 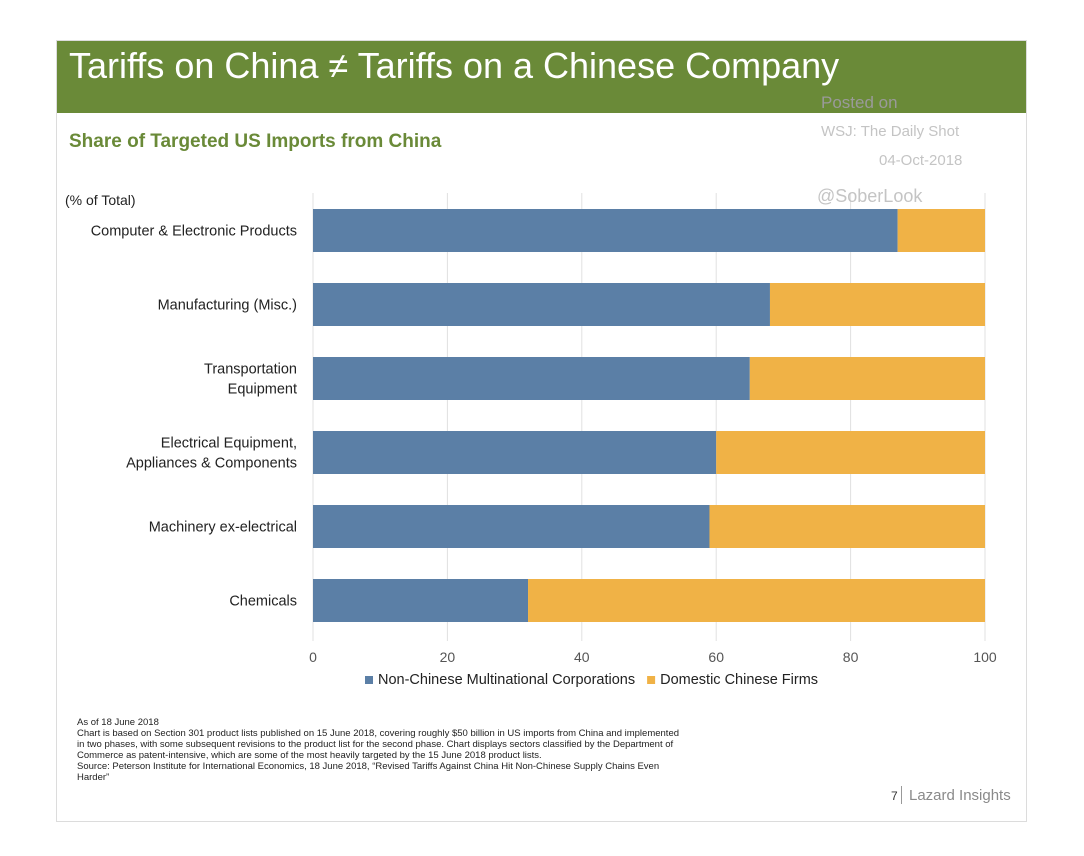 What do you see at coordinates (100, 200) in the screenshot?
I see `unit-label: (% of Total)` at bounding box center [100, 200].